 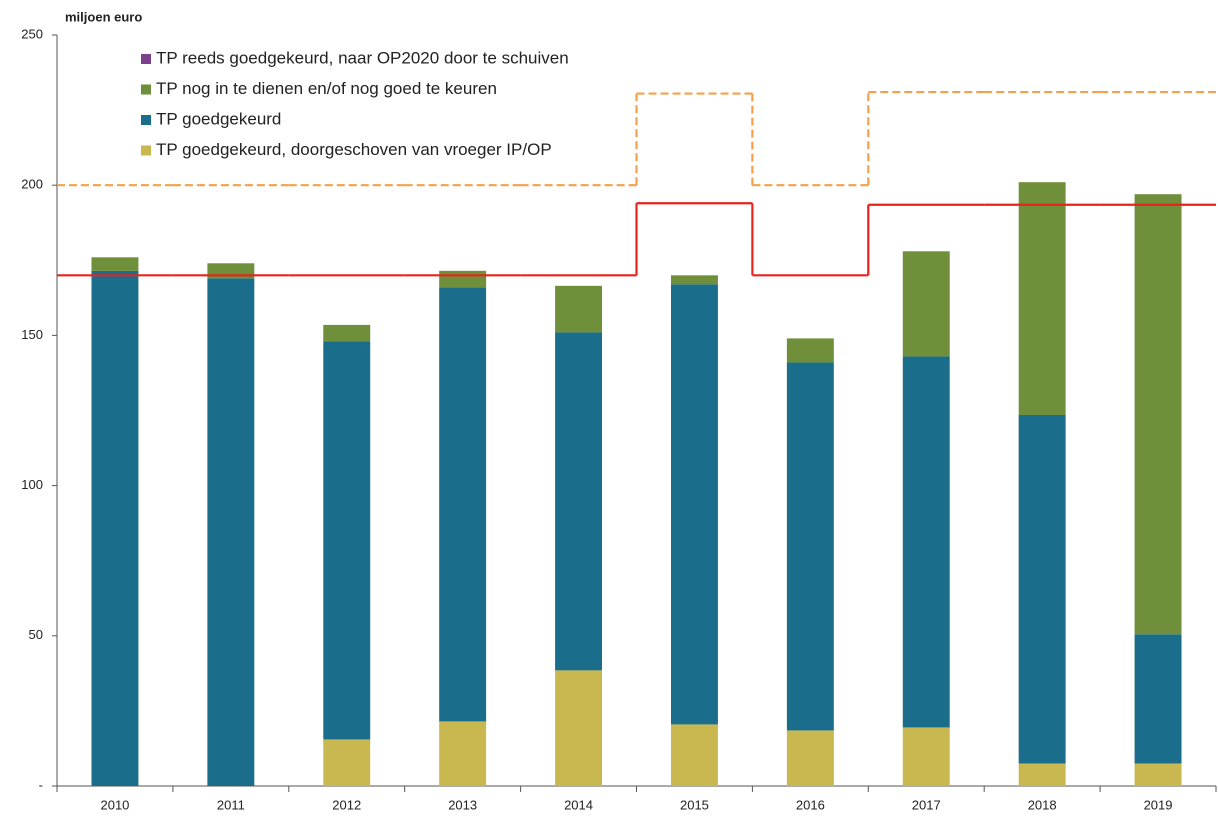 I want to click on x-tick-label: 2016, so click(x=810, y=804).